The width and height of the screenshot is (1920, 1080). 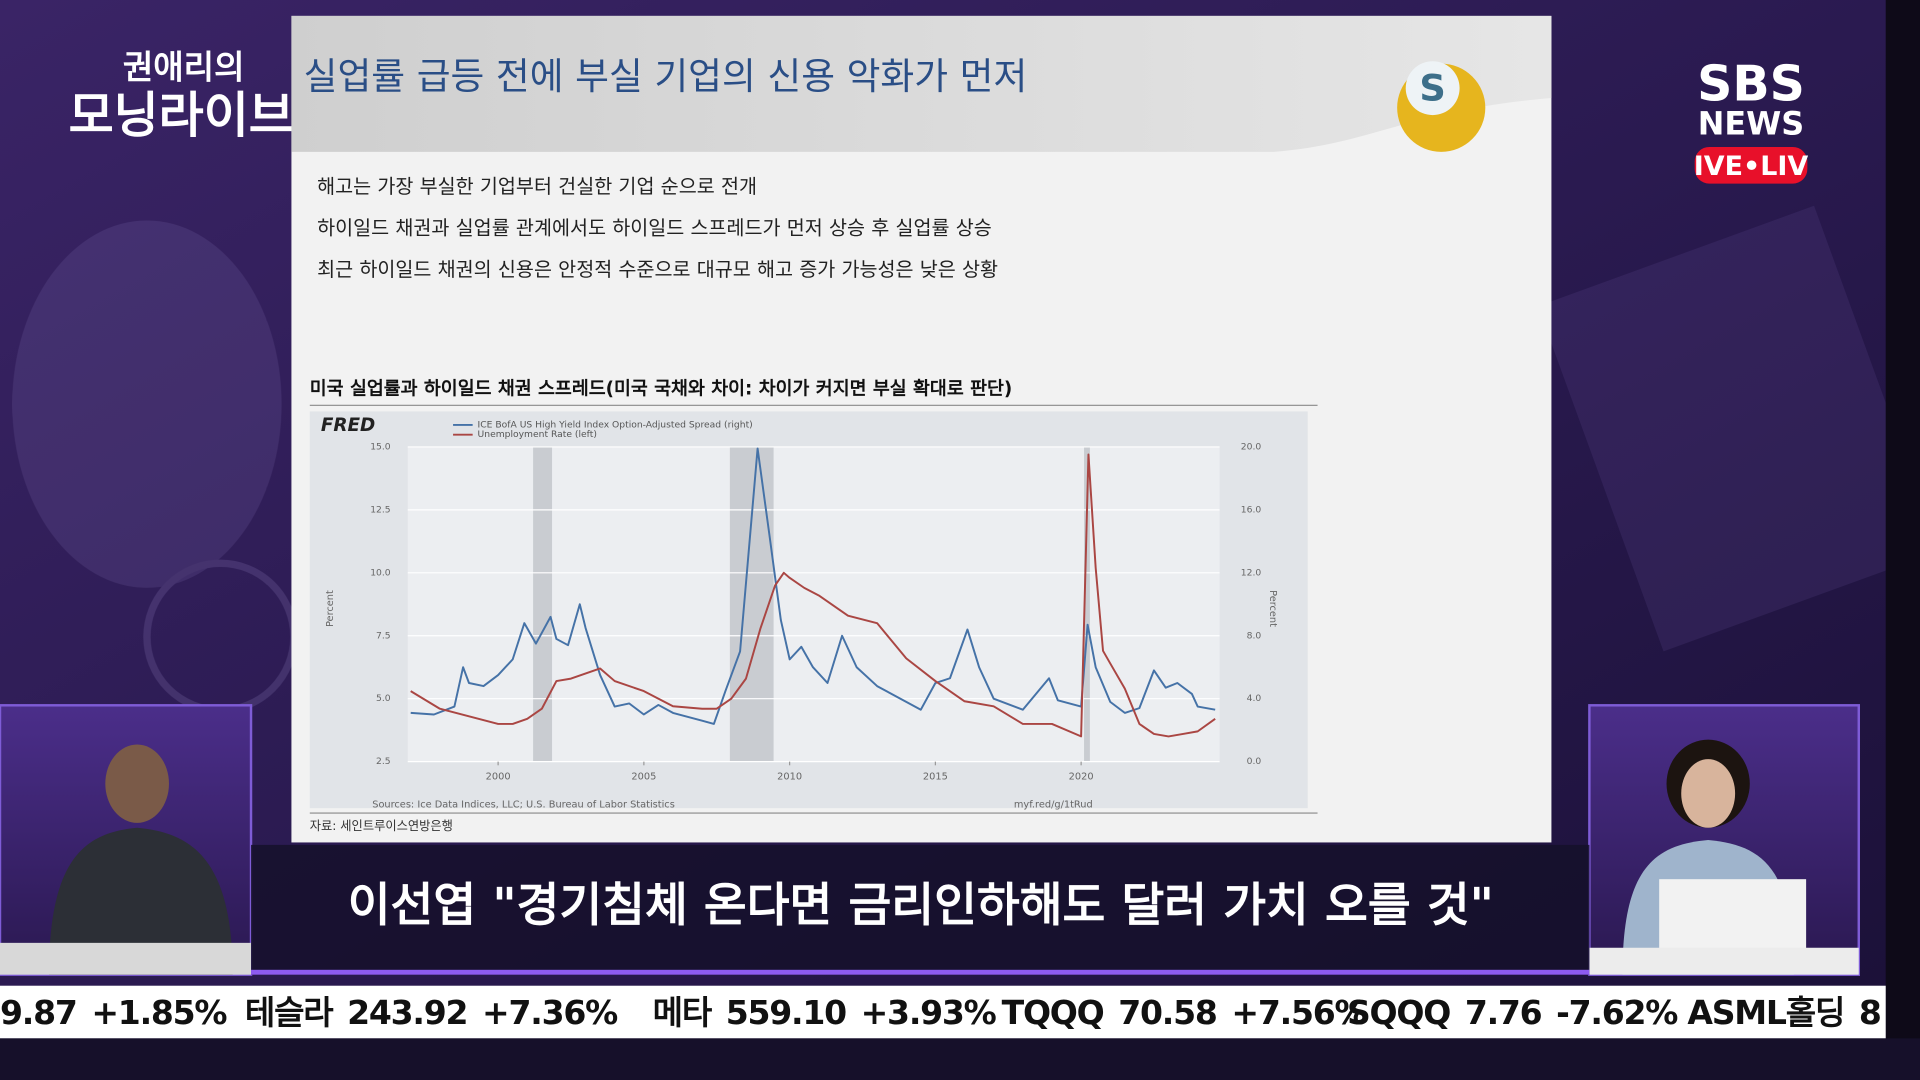 What do you see at coordinates (786, 1011) in the screenshot?
I see `ticker-price: 559.10` at bounding box center [786, 1011].